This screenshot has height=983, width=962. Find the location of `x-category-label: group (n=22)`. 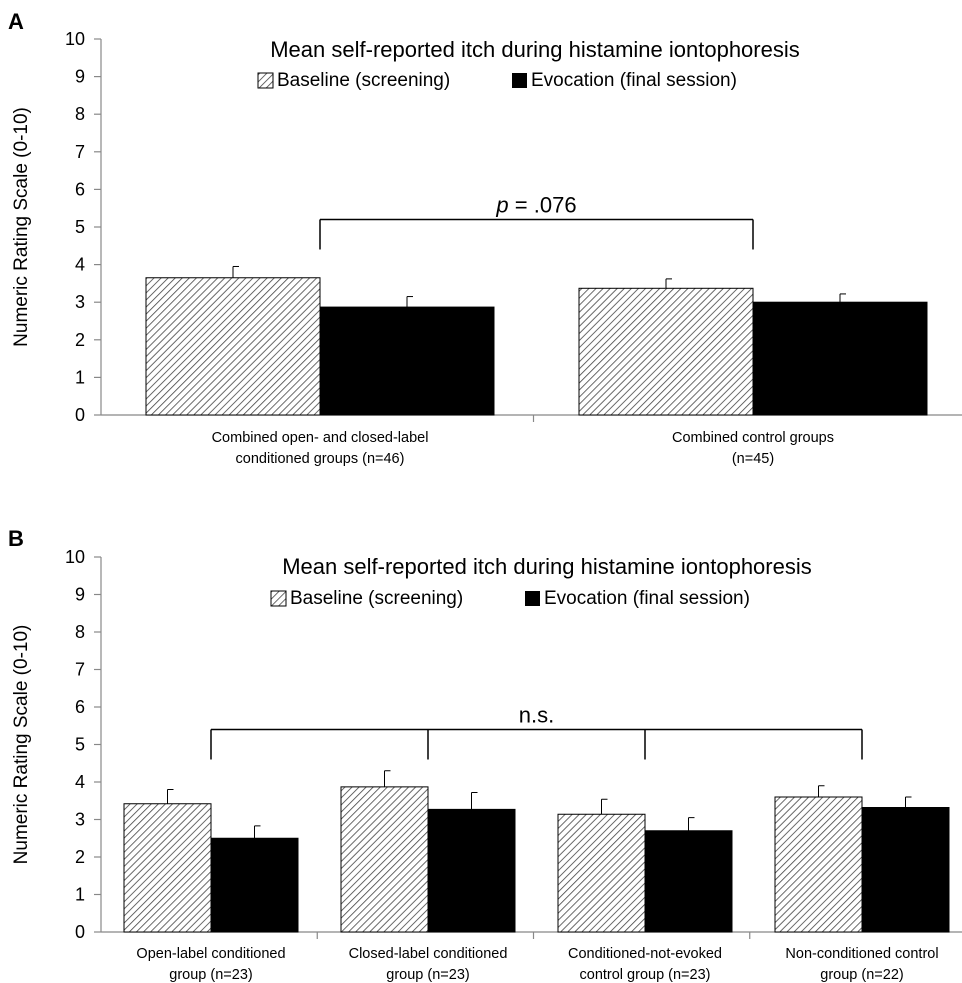

x-category-label: group (n=22) is located at coordinates (861, 975).